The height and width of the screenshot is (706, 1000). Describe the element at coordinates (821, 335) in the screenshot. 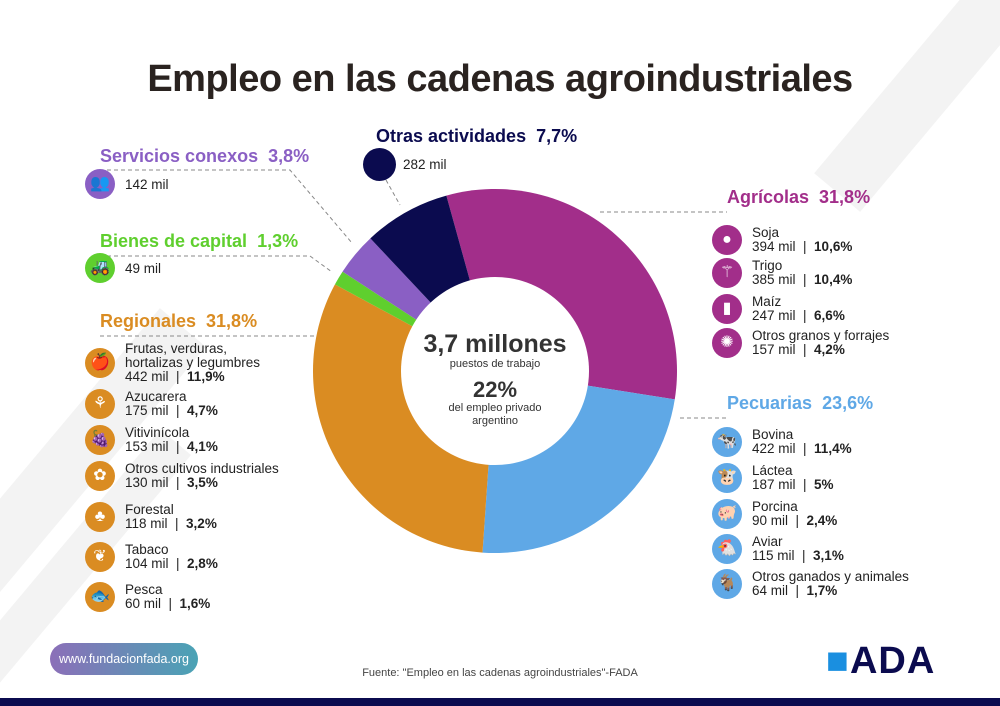

I see `item-name: Otros granos y forrajes` at that location.